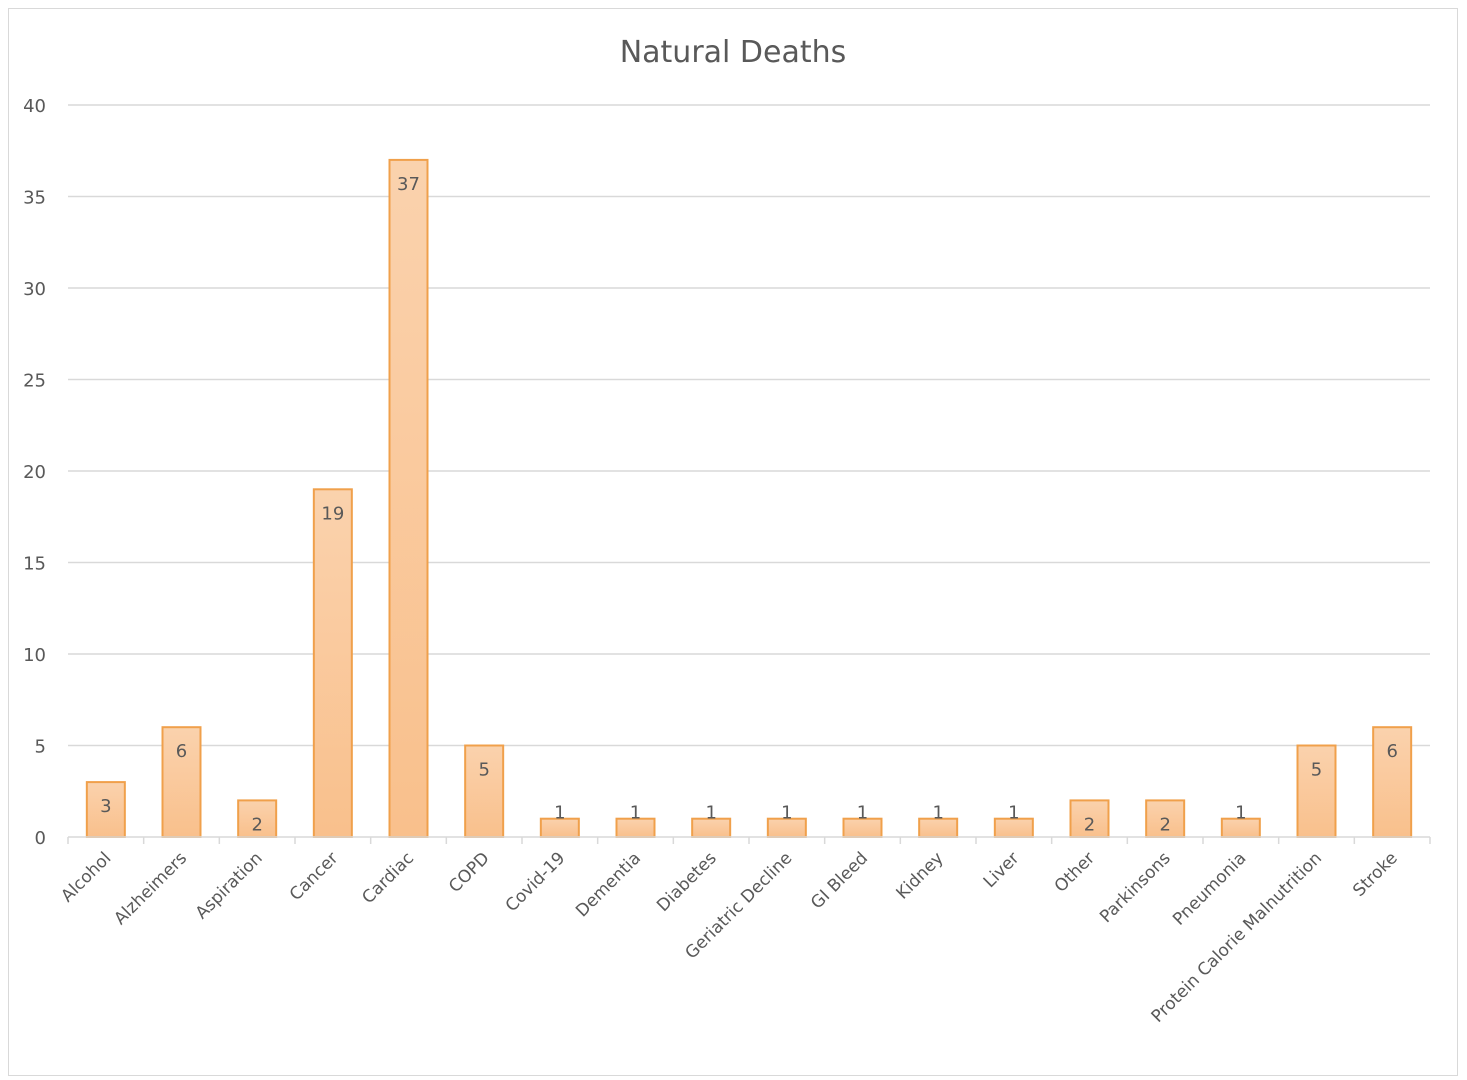 This screenshot has width=1467, height=1080. Describe the element at coordinates (1075, 872) in the screenshot. I see `x-category-label: Other` at that location.